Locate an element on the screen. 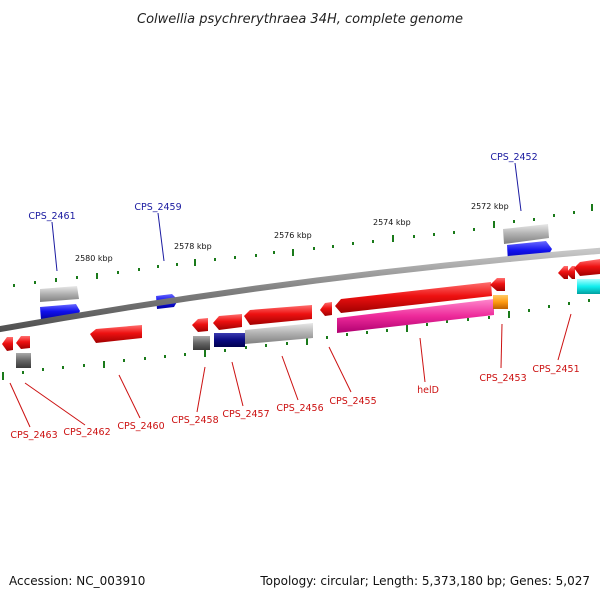  label-cps-2457: CPS_2457 is located at coordinates (245, 414).